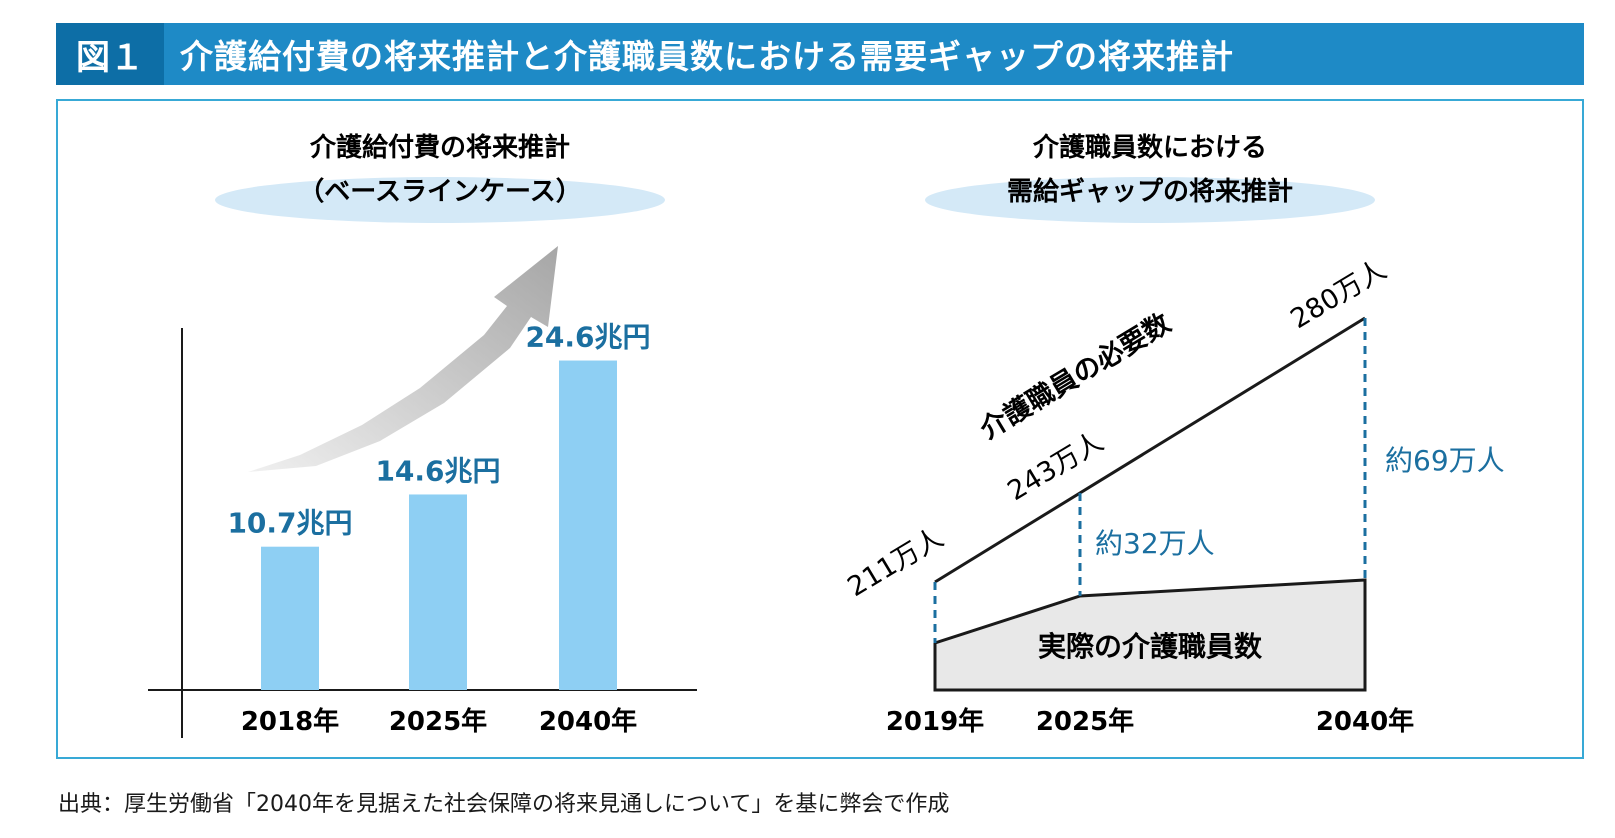 The image size is (1615, 838). Describe the element at coordinates (290, 721) in the screenshot. I see `x-tick-label: 2018年` at that location.